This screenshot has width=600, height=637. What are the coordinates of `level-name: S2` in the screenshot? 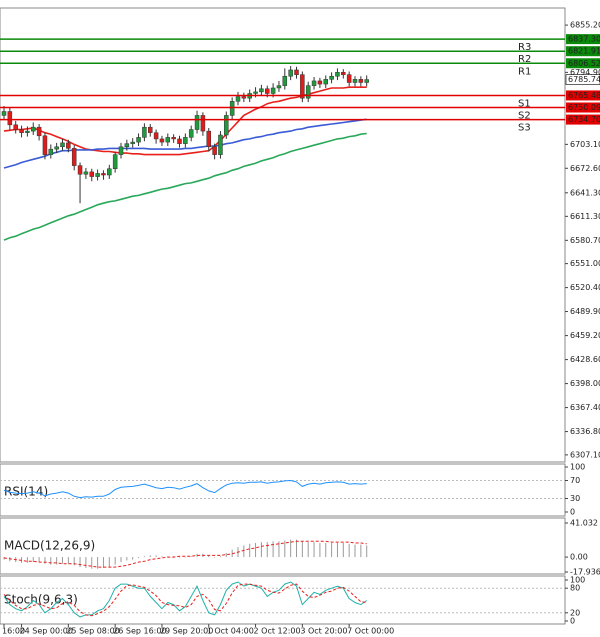 It's located at (524, 116).